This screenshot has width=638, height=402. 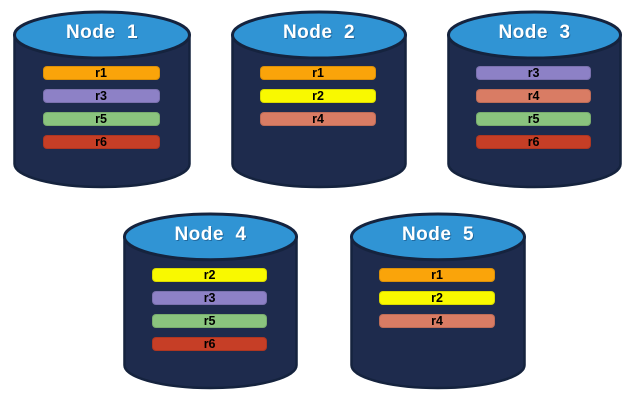 I want to click on node-4-cylinder: Node 4 r2 r3 r5 r6, so click(x=210, y=301).